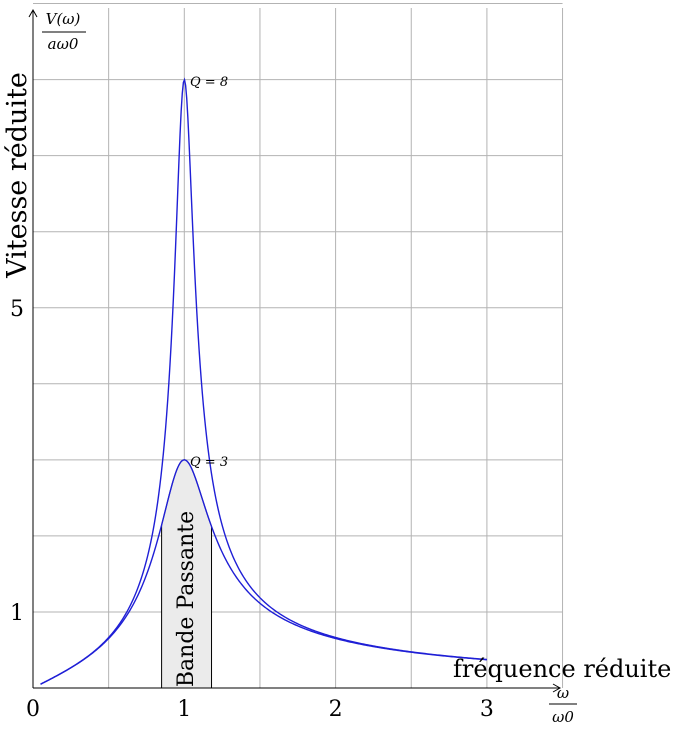 The image size is (674, 729). What do you see at coordinates (63, 19) in the screenshot?
I see `y-unit-numerator: V(ω)` at bounding box center [63, 19].